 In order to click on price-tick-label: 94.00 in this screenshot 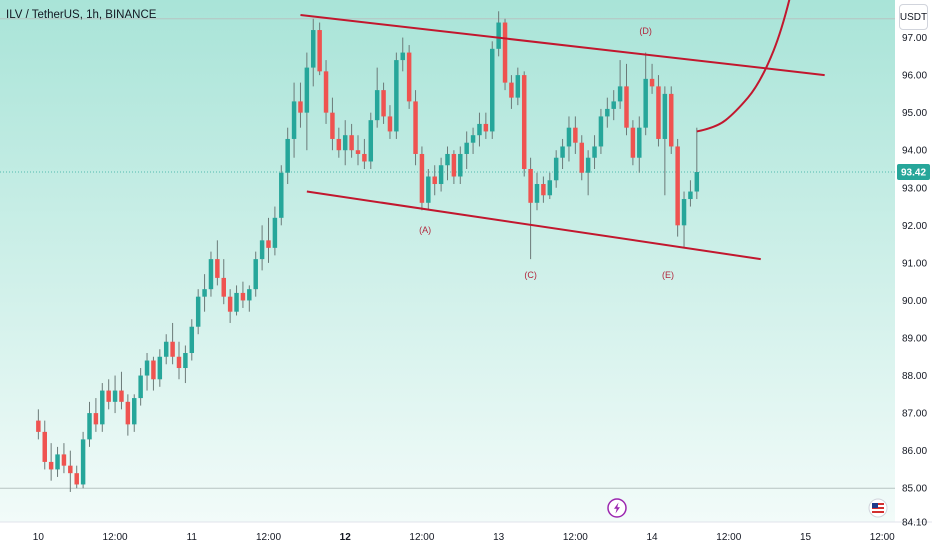, I will do `click(914, 151)`.